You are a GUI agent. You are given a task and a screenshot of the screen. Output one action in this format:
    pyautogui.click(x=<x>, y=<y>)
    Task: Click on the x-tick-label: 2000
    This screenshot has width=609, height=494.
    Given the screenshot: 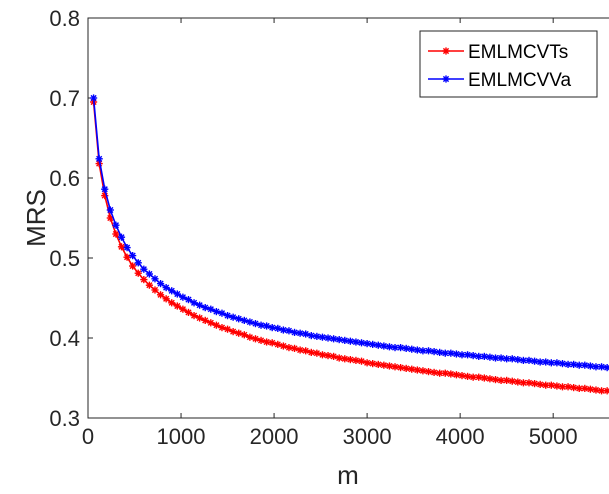 What is the action you would take?
    pyautogui.click(x=274, y=436)
    